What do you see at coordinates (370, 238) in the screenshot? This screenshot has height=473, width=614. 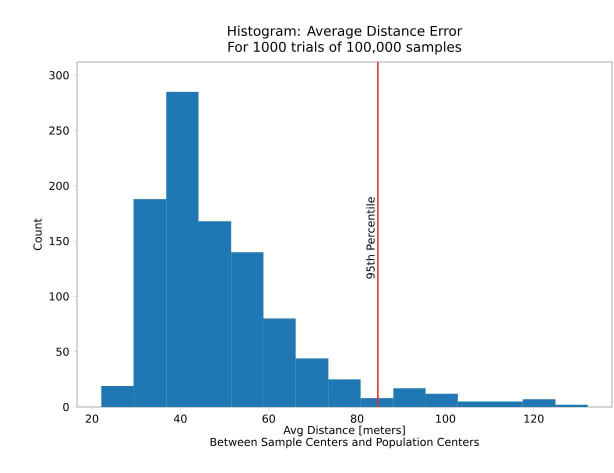 I see `ref-line-label: 95th Percentile` at bounding box center [370, 238].